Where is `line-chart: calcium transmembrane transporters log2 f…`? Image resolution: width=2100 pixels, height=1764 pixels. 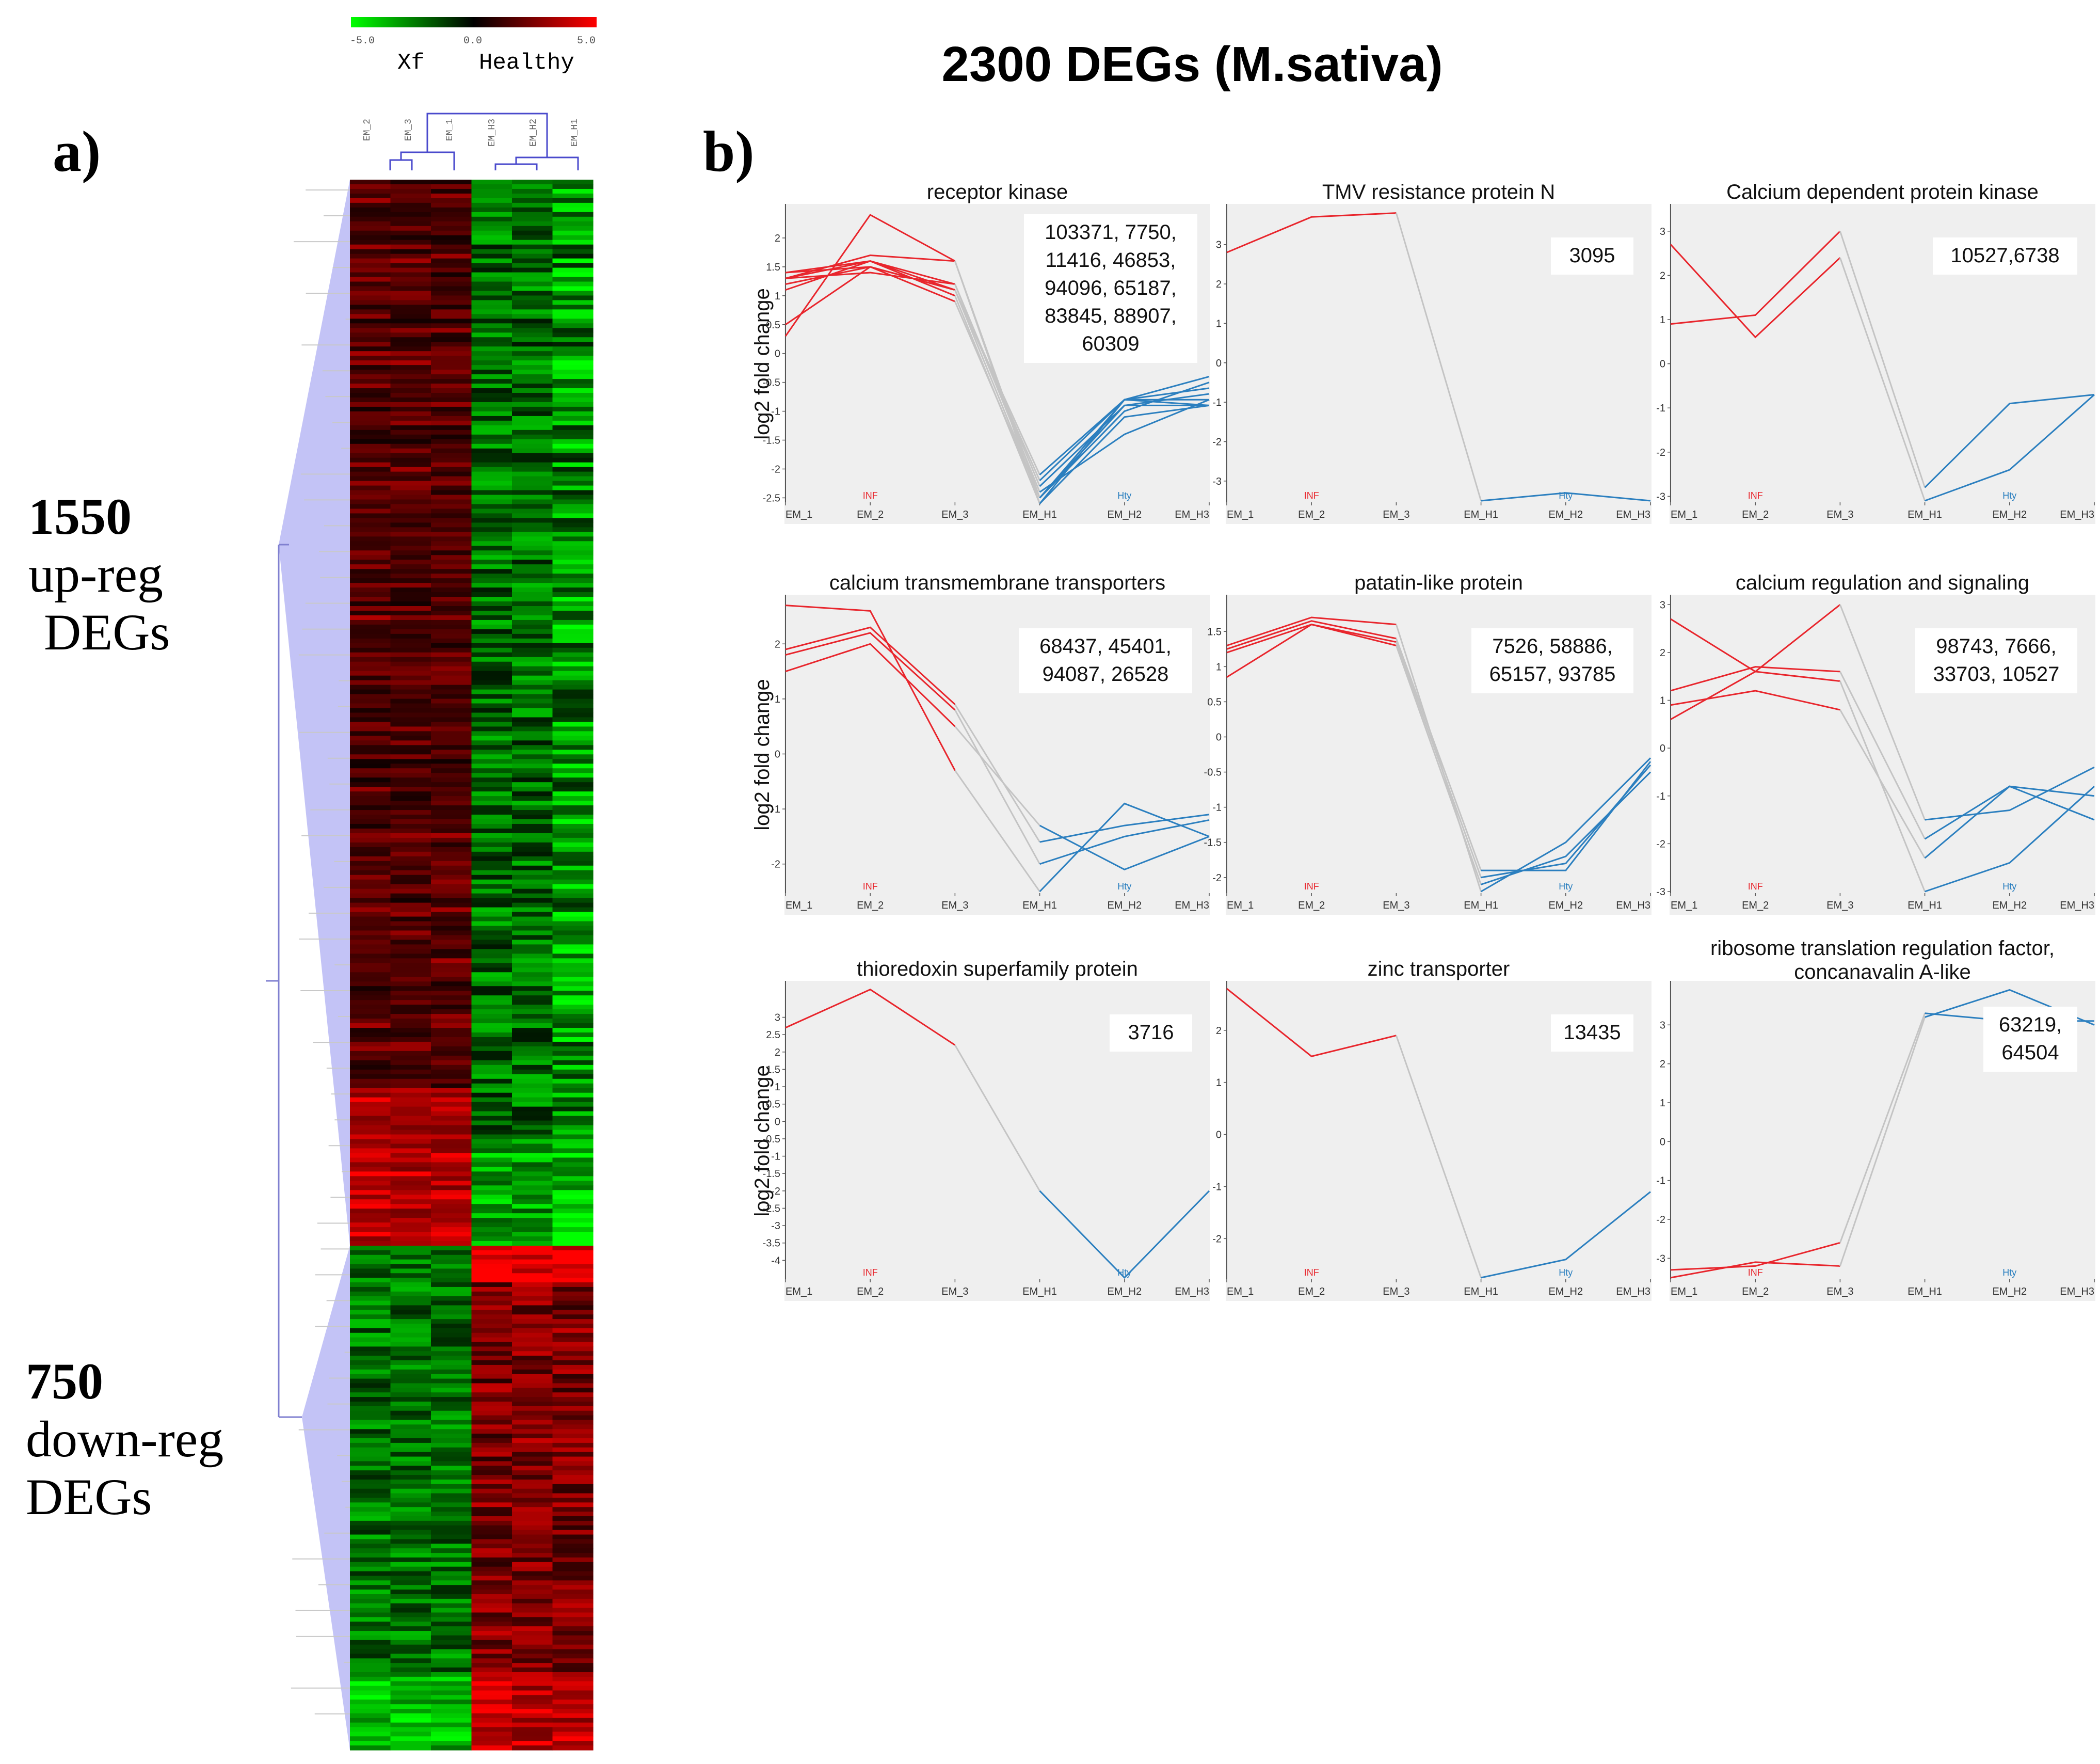 line-chart: calcium transmembrane transporters log2 f… is located at coordinates (980, 743).